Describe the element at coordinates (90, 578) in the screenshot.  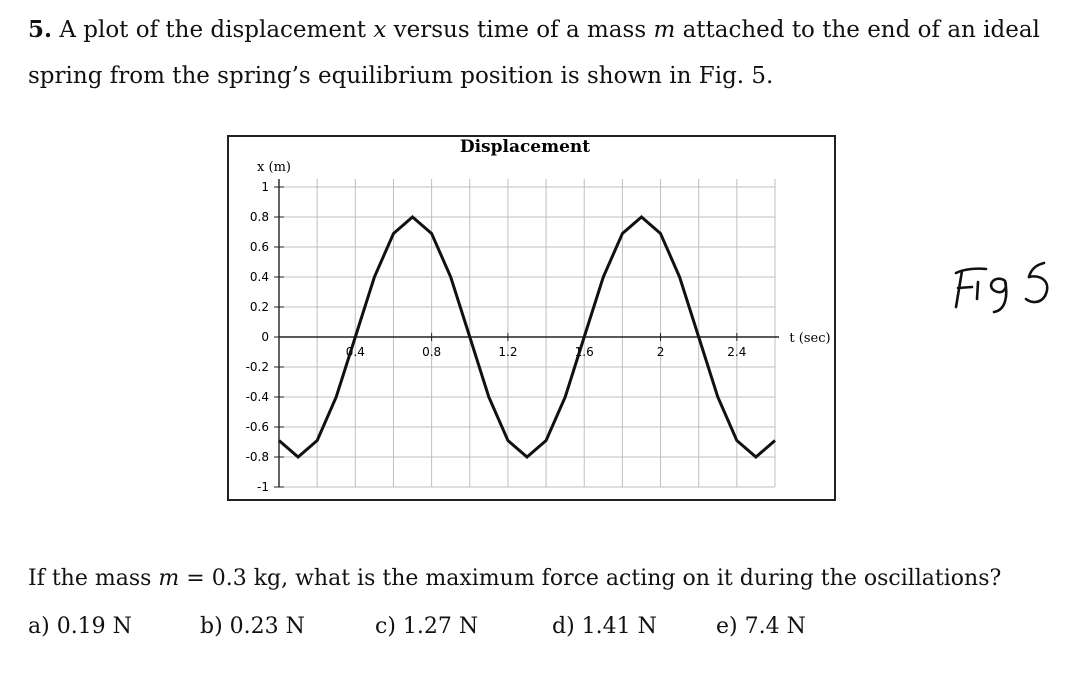
I see `question-part-1: If the mass` at that location.